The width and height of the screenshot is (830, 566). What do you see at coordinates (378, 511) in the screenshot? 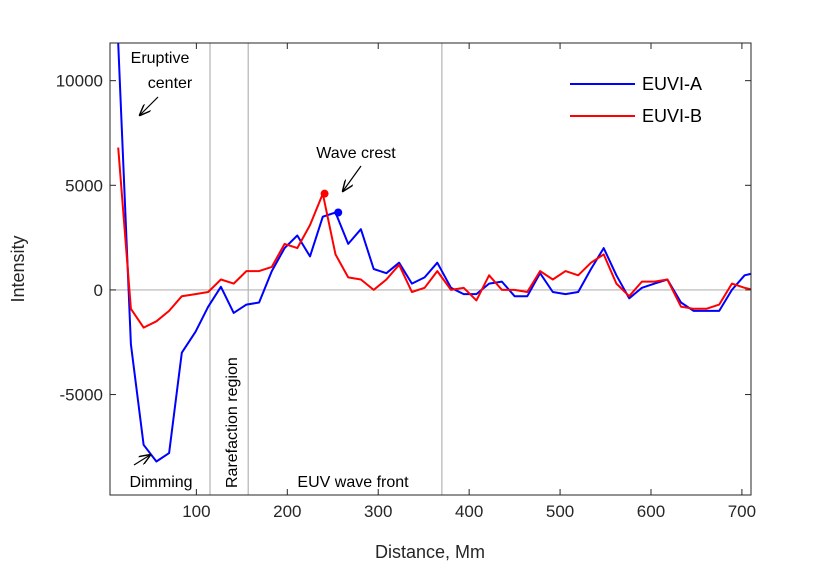
I see `x-tick-label: 300` at bounding box center [378, 511].